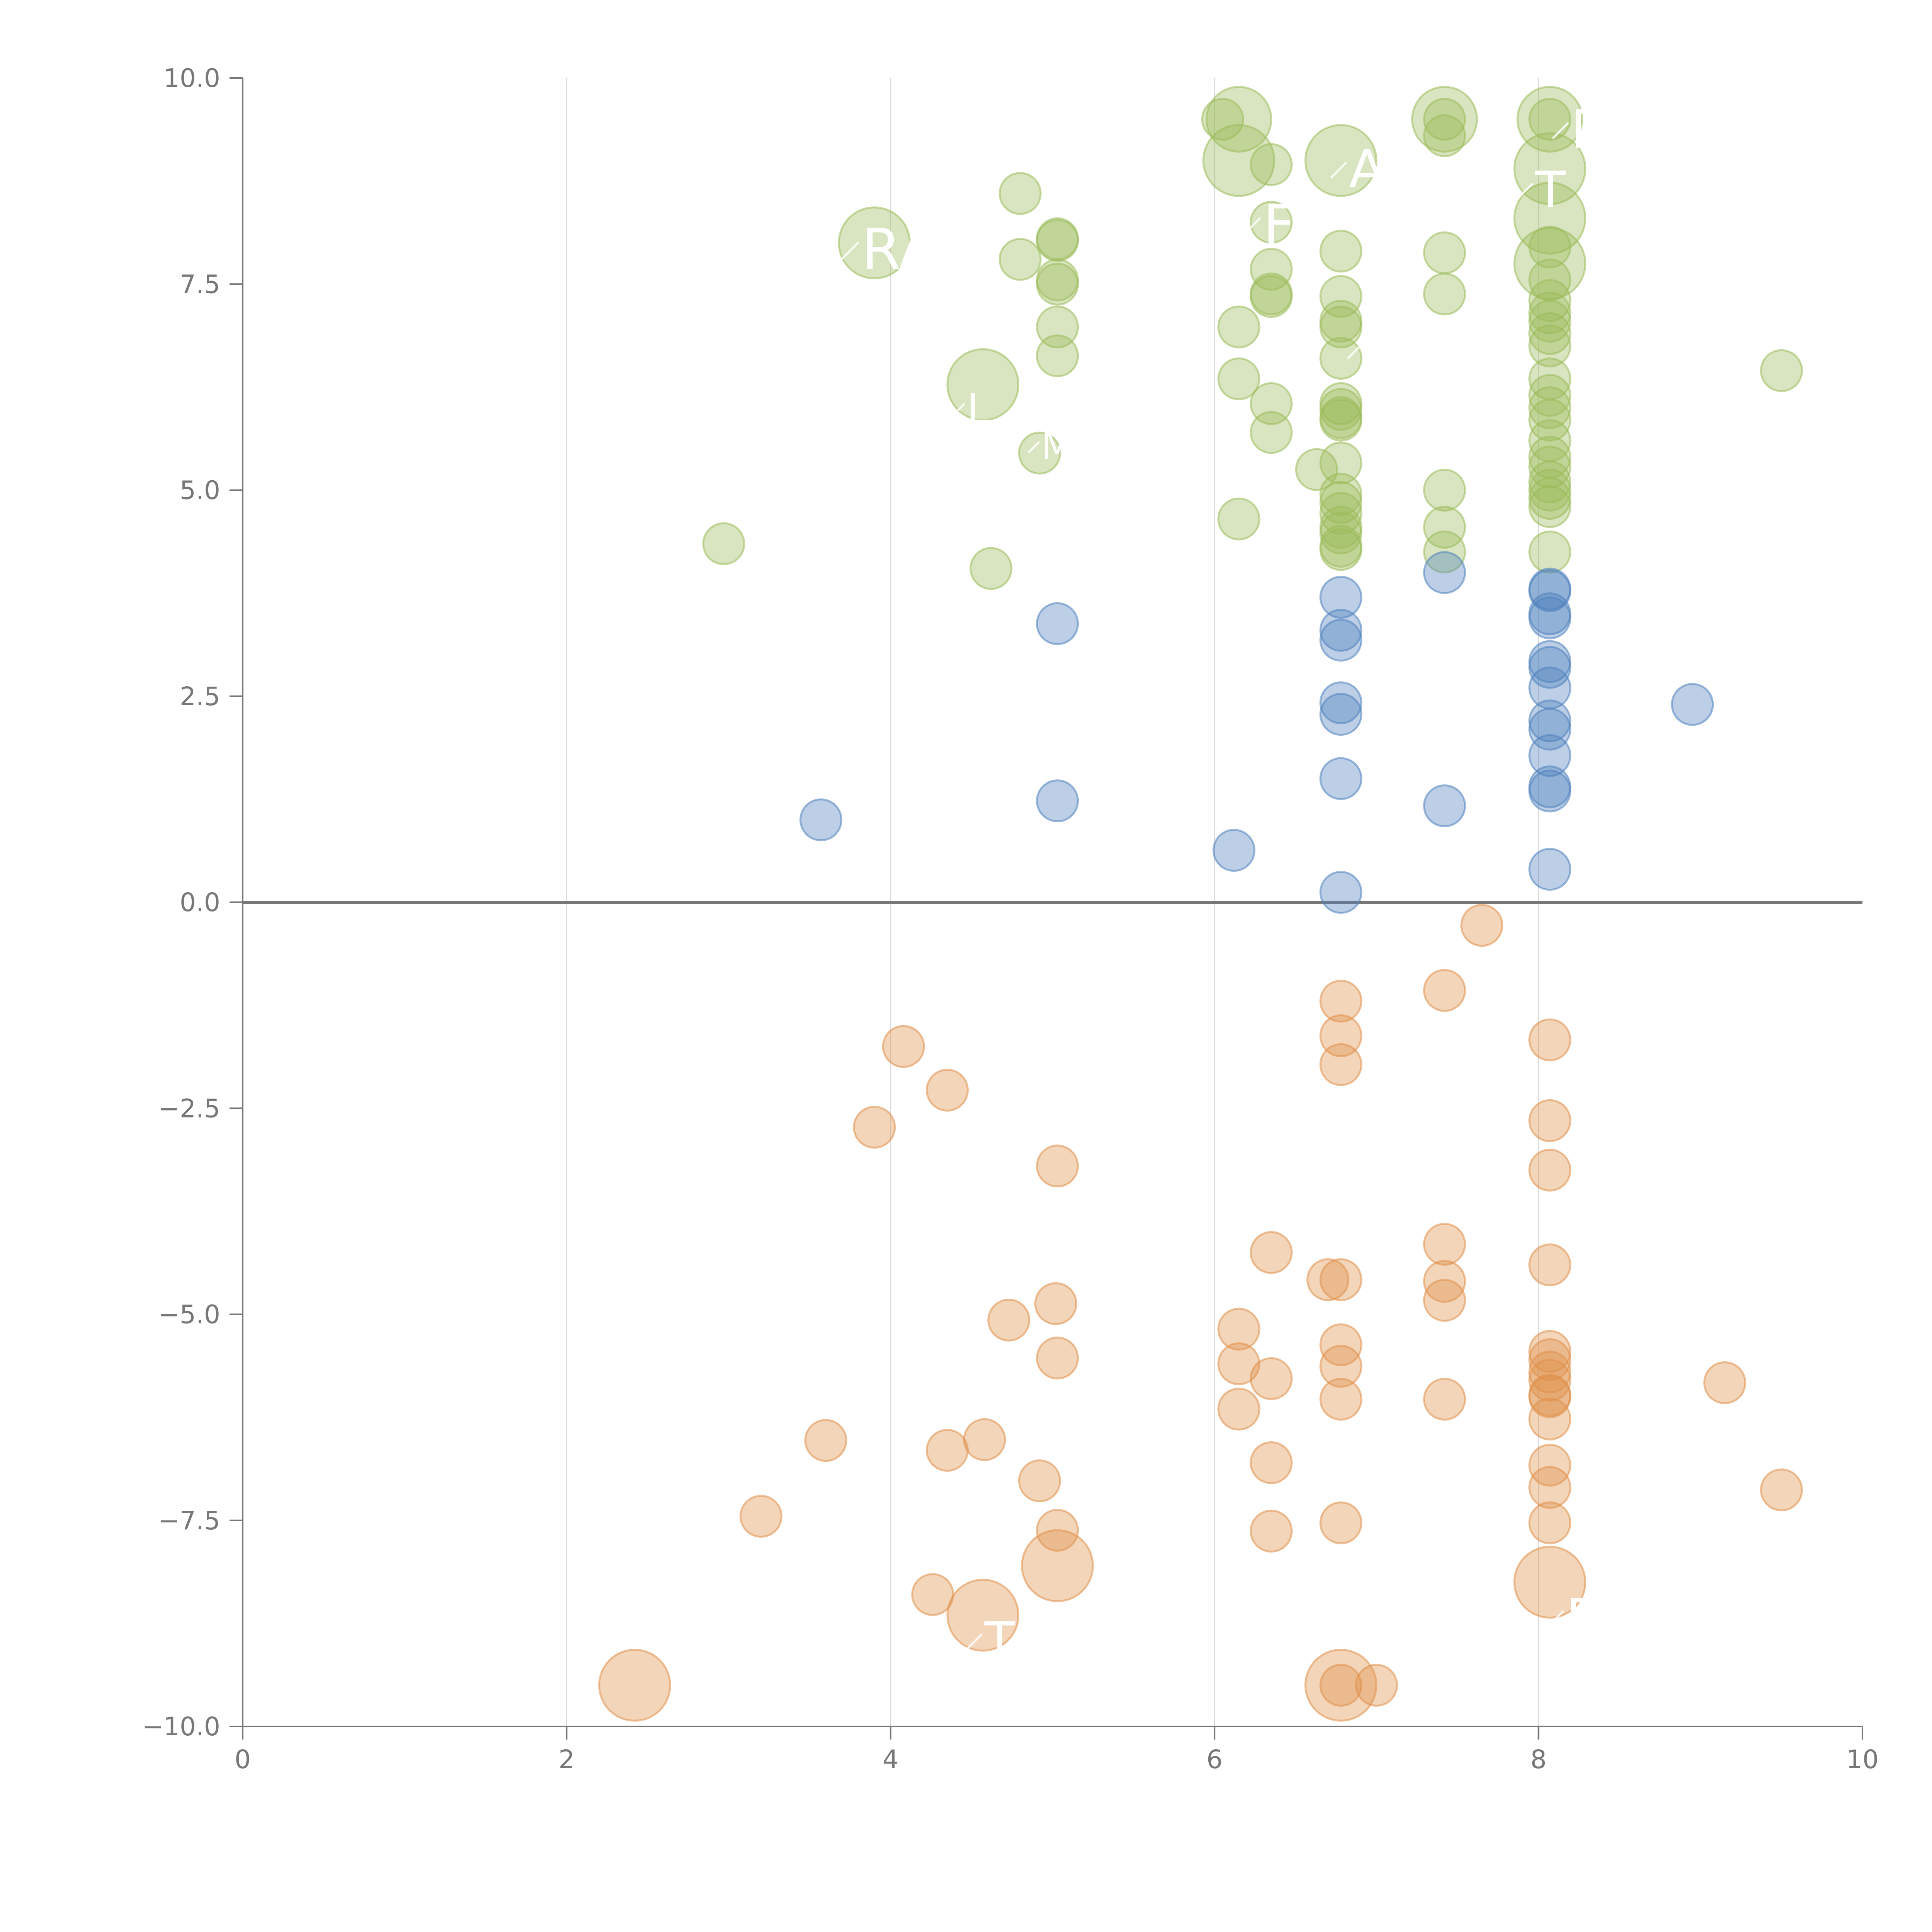 The width and height of the screenshot is (1932, 1932). What do you see at coordinates (899, 250) in the screenshot?
I see `bubble-label: RA` at bounding box center [899, 250].